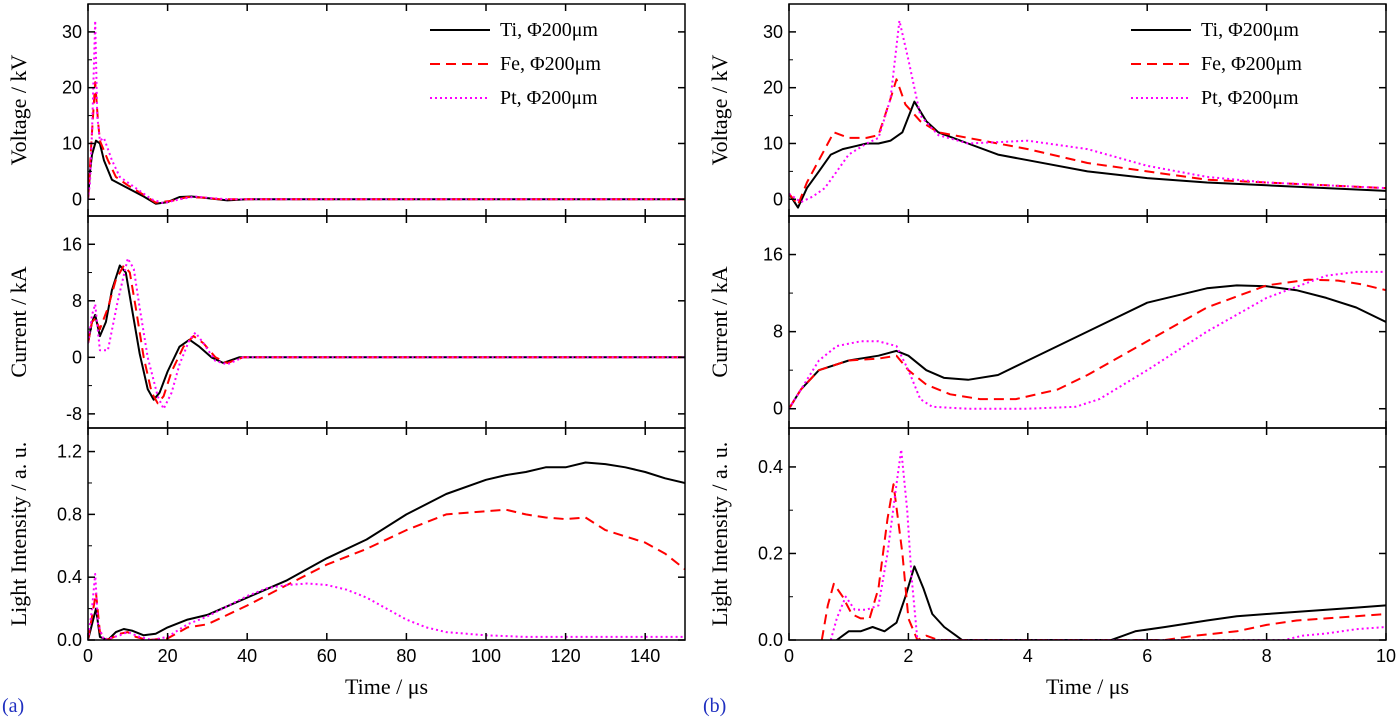  Describe the element at coordinates (1087, 686) in the screenshot. I see `panel-b-xlabel: Time / μs` at that location.